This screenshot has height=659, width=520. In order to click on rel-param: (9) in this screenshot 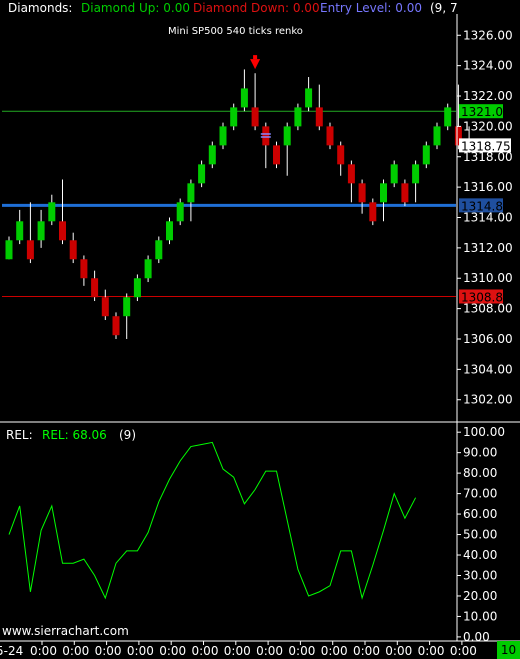, I will do `click(127, 435)`.